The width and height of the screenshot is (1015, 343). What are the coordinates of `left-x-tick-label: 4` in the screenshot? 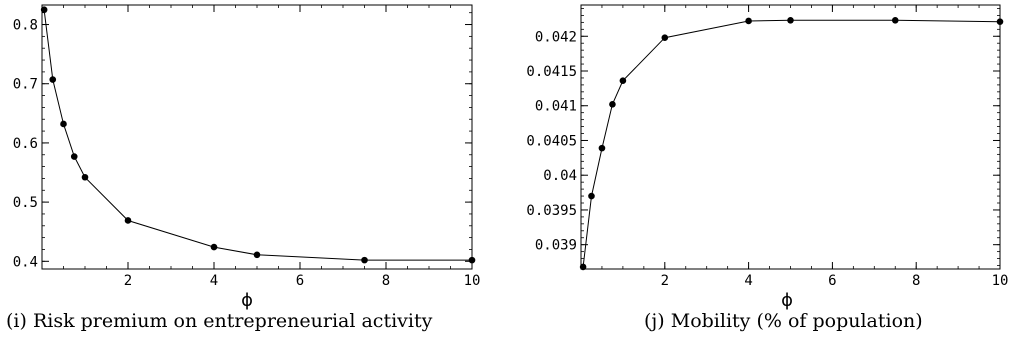 It's located at (214, 281).